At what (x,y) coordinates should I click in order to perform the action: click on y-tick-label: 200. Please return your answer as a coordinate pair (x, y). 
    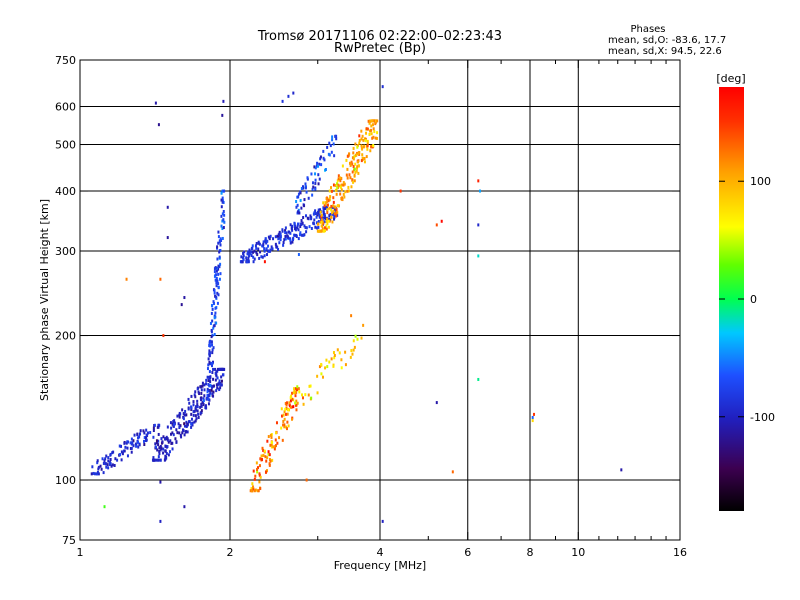
    Looking at the image, I should click on (65, 336).